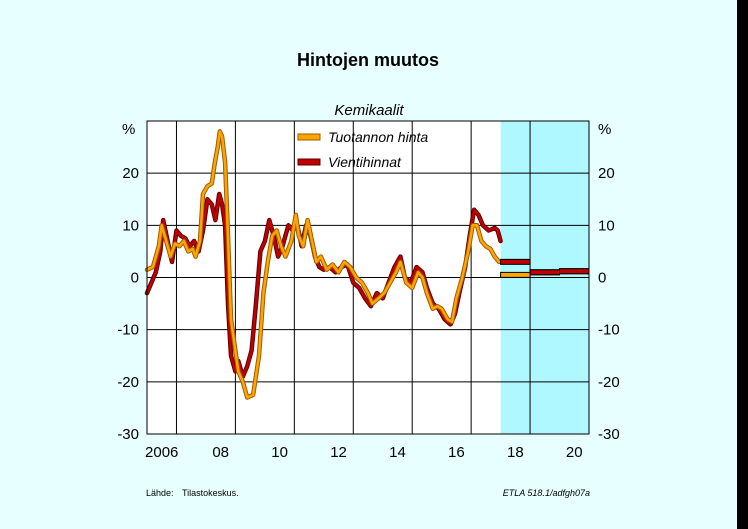 The image size is (748, 529). I want to click on x-tick-label: 2006, so click(161, 452).